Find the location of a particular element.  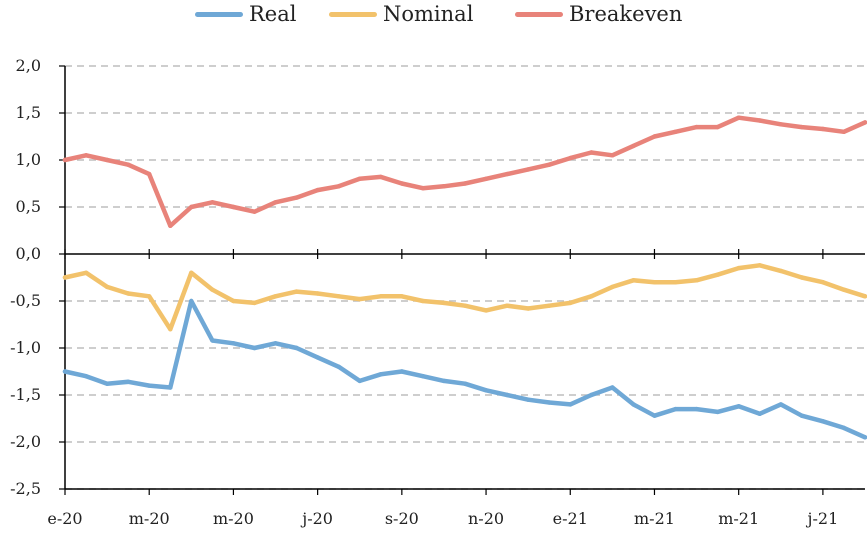

y-tick-label: 1,5 is located at coordinates (28, 112).